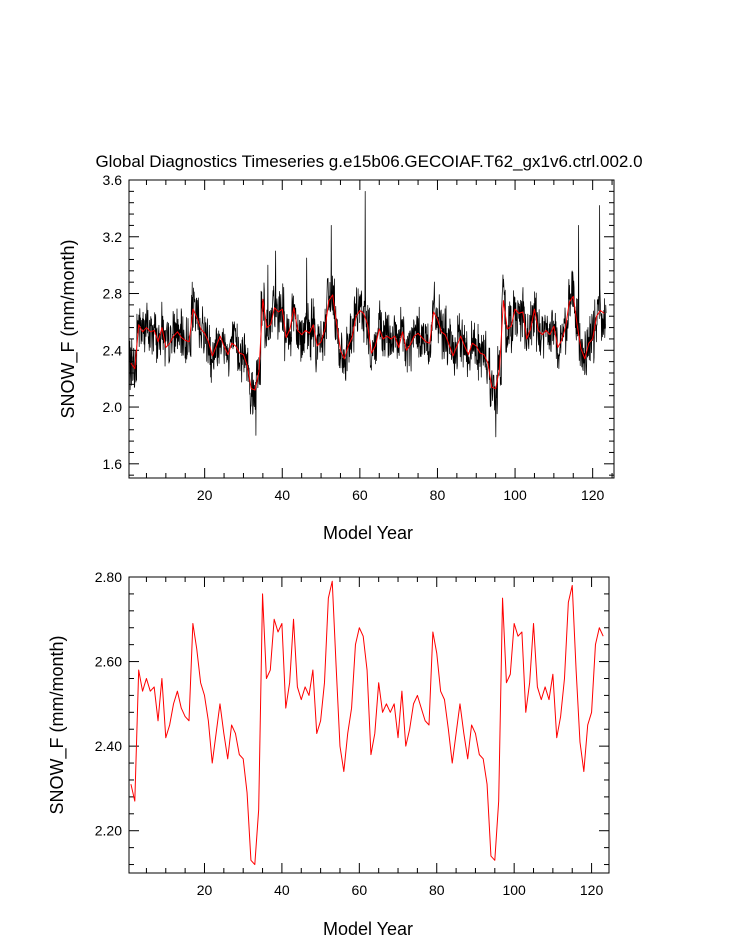 This screenshot has width=733, height=945. What do you see at coordinates (108, 831) in the screenshot?
I see `panel2-ytick-label: 2.20` at bounding box center [108, 831].